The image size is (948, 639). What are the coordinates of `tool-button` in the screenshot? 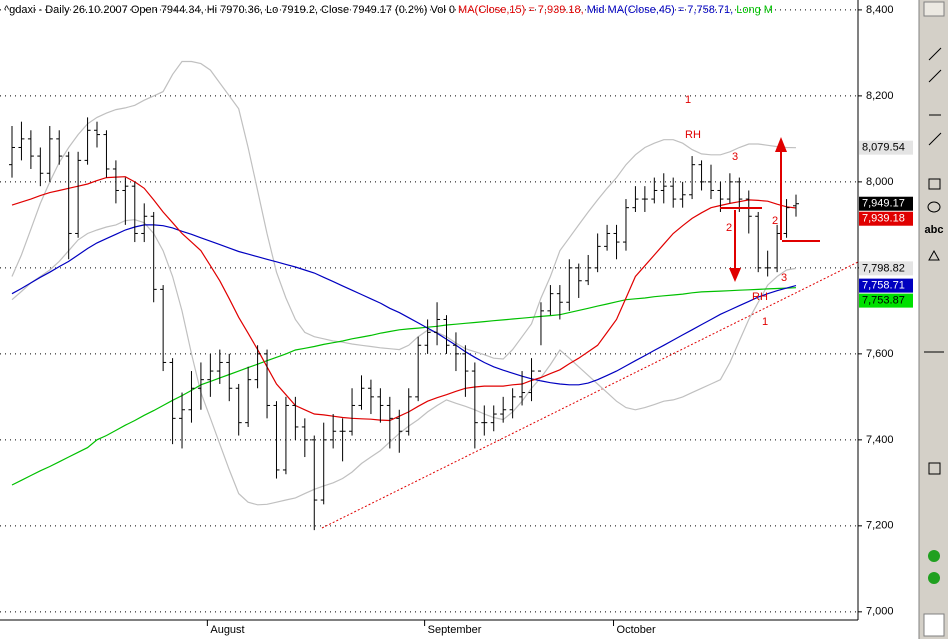 It's located at (934, 9).